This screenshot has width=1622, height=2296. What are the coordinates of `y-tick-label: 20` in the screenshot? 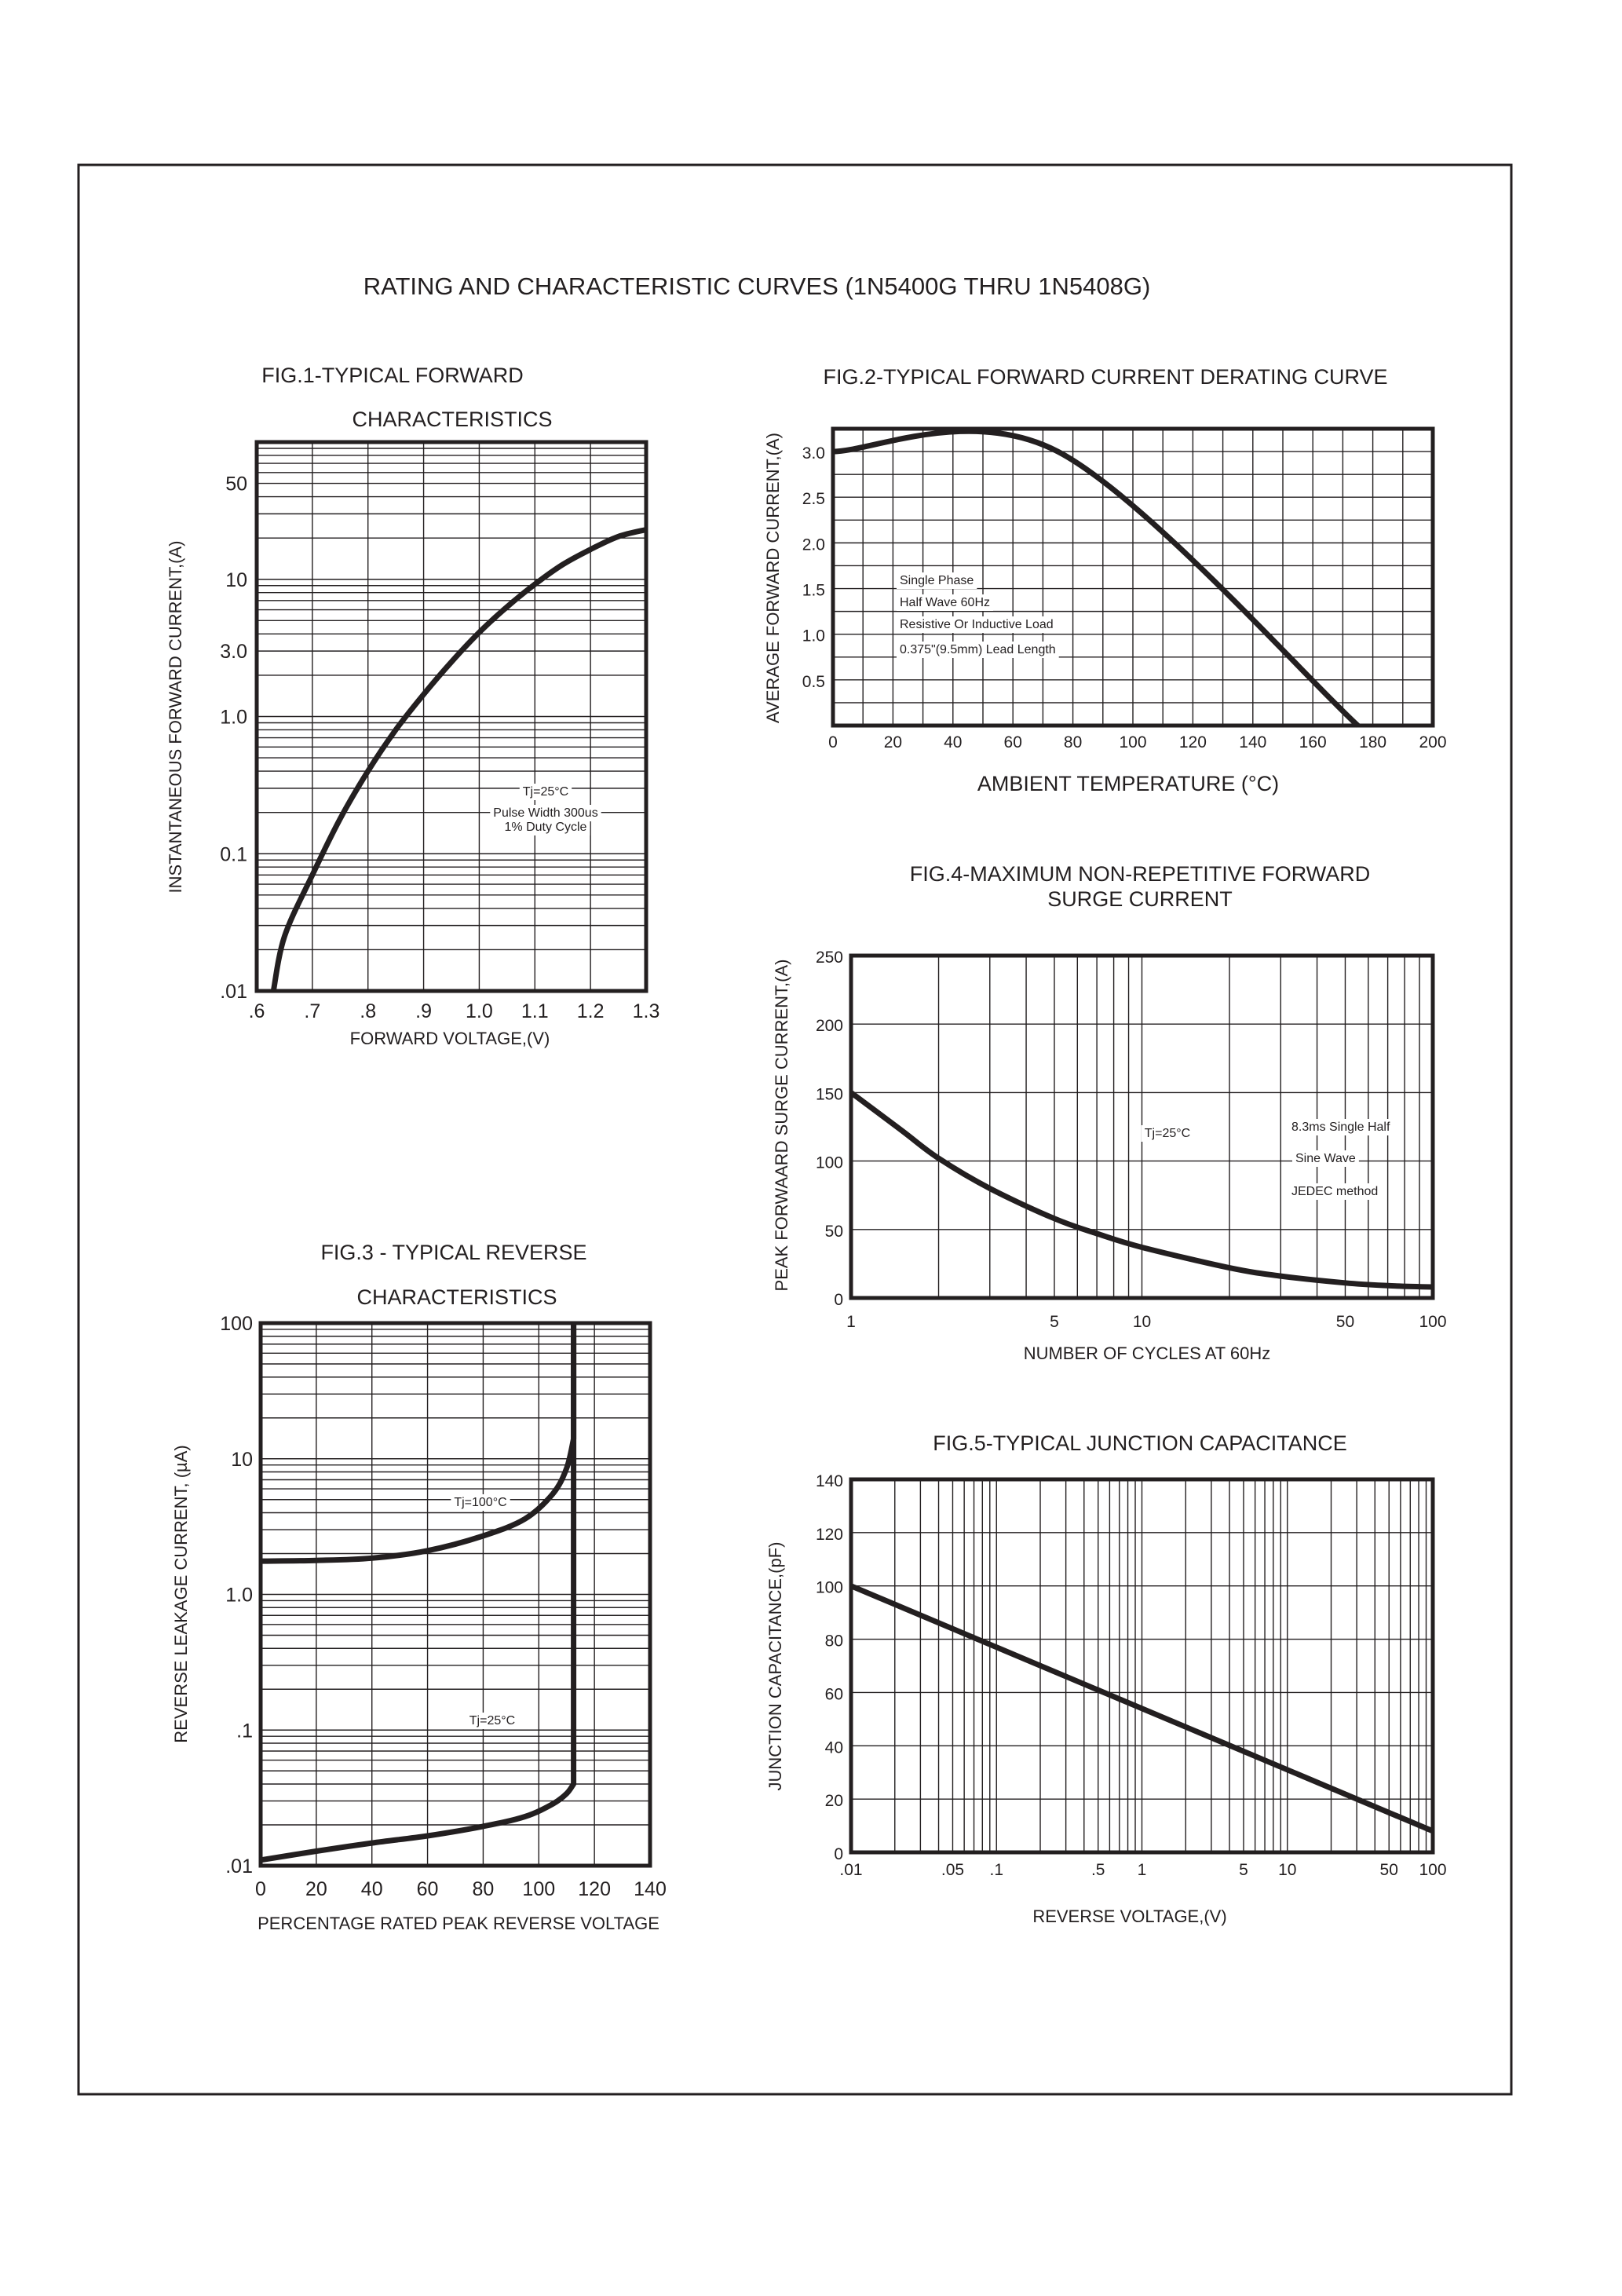 It's located at (834, 1801).